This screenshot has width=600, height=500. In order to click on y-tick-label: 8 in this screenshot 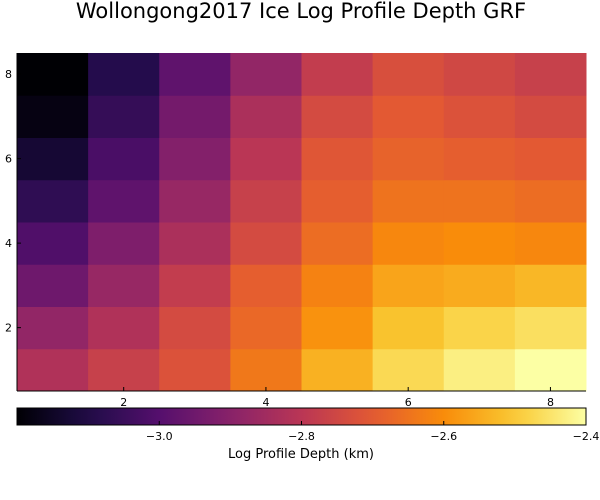, I will do `click(8, 74)`.